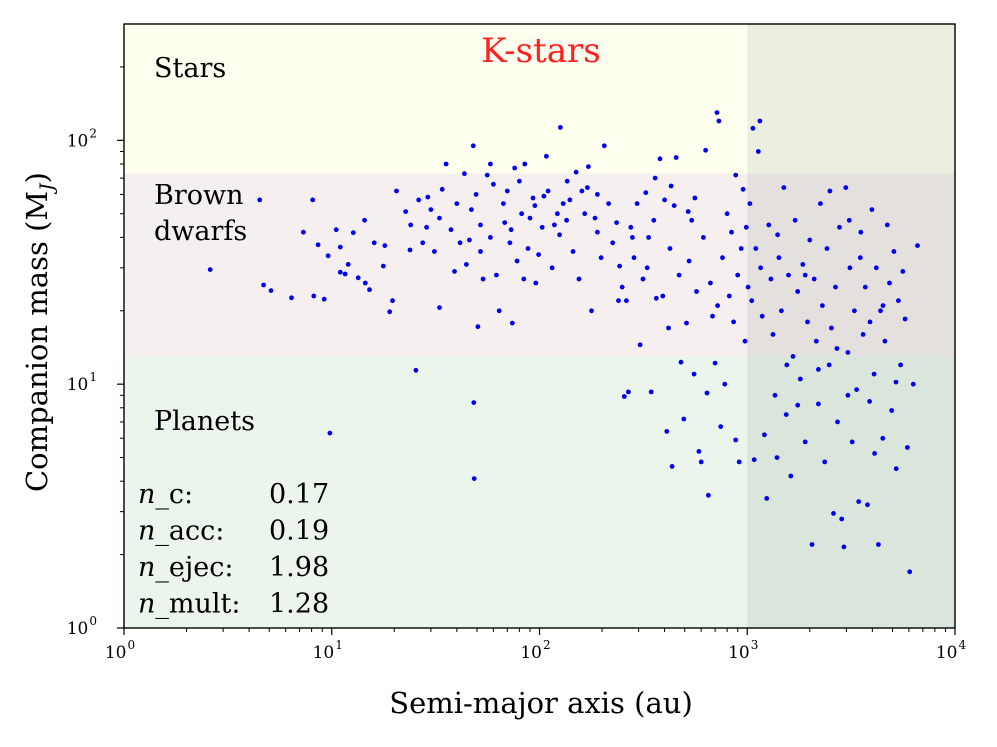 The image size is (997, 747). Describe the element at coordinates (204, 421) in the screenshot. I see `region-label-planets: Planets` at that location.